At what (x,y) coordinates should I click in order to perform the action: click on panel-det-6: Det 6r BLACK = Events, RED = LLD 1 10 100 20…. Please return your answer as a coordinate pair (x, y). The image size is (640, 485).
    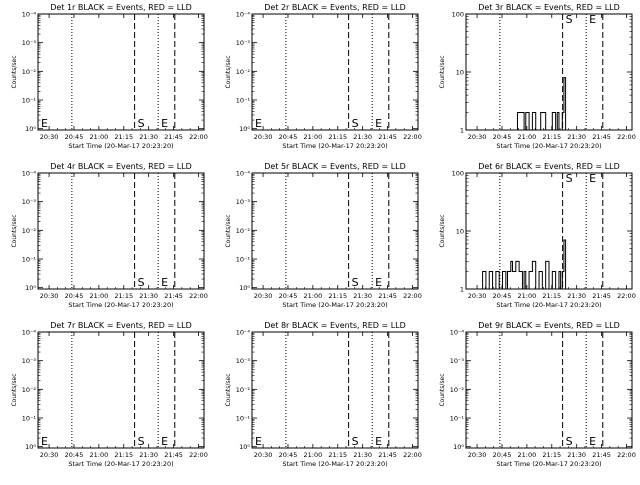
    Looking at the image, I should click on (537, 235).